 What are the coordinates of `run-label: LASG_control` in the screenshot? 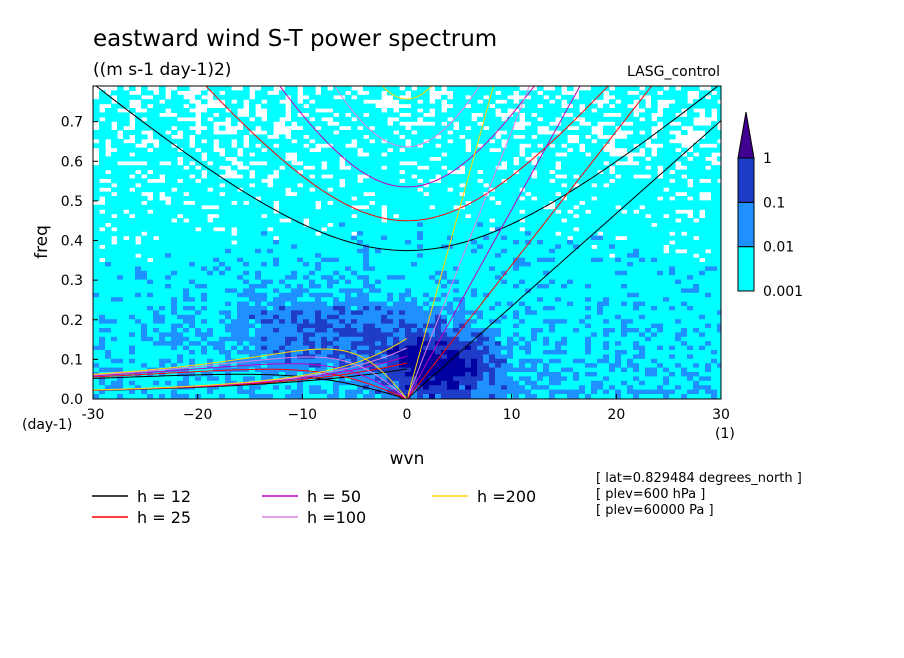 It's located at (673, 72).